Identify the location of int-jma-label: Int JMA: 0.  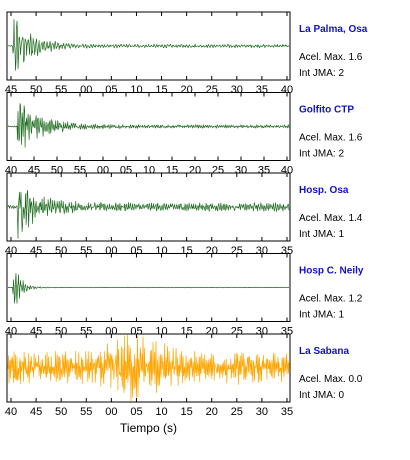
(321, 395).